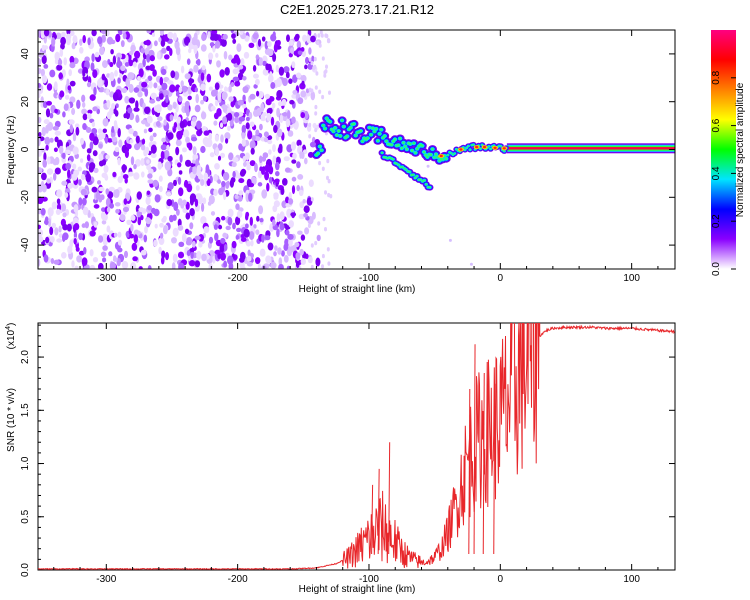 The width and height of the screenshot is (750, 600). What do you see at coordinates (25, 102) in the screenshot?
I see `spectrogram-y-tick-label: 20` at bounding box center [25, 102].